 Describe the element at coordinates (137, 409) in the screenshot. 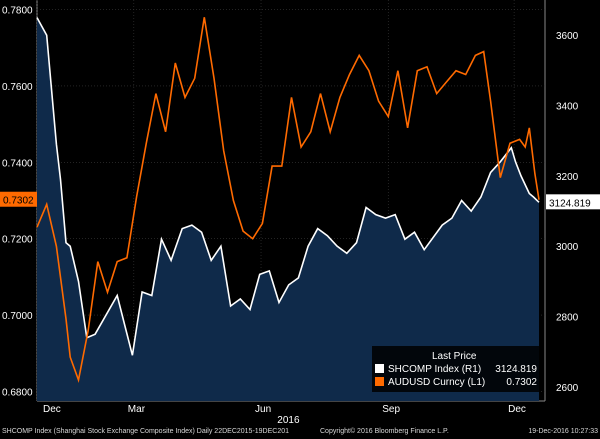

I see `x-tick-label: Mar` at that location.